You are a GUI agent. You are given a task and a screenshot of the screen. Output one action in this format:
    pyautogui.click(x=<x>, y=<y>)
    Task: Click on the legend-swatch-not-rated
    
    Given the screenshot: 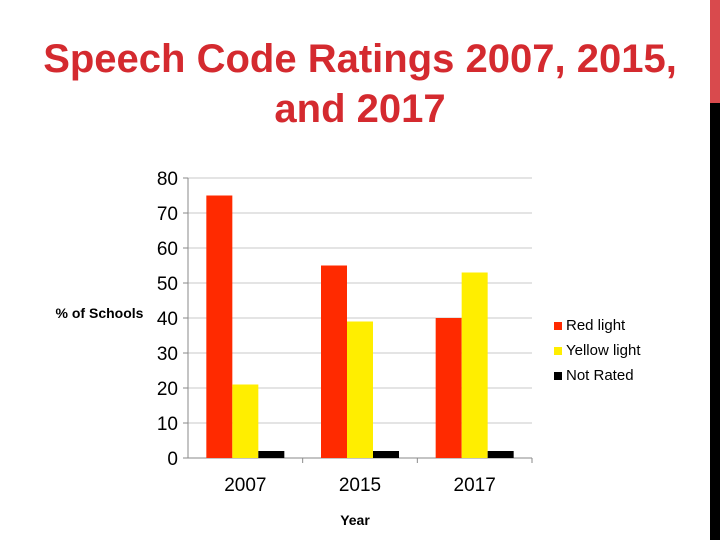 What is the action you would take?
    pyautogui.click(x=558, y=375)
    